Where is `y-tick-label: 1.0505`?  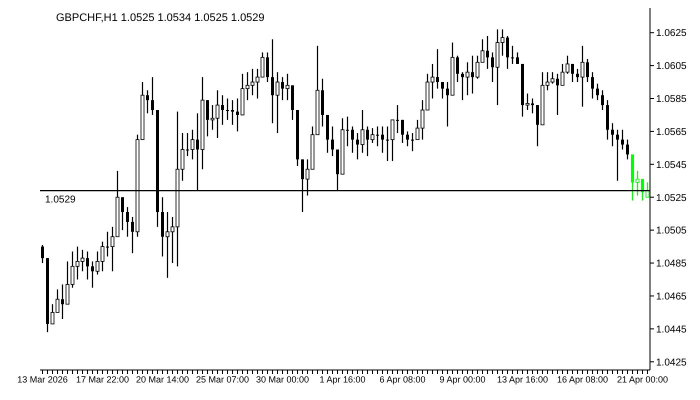 y-tick-label: 1.0505 is located at coordinates (672, 231).